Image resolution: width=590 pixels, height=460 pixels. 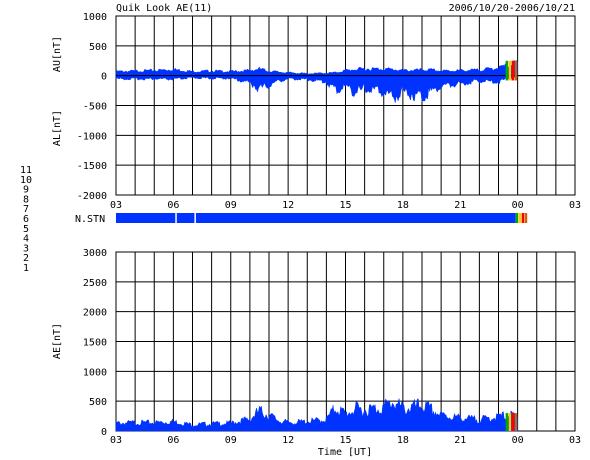 What do you see at coordinates (90, 219) in the screenshot?
I see `nstn-label: N.STN` at bounding box center [90, 219].